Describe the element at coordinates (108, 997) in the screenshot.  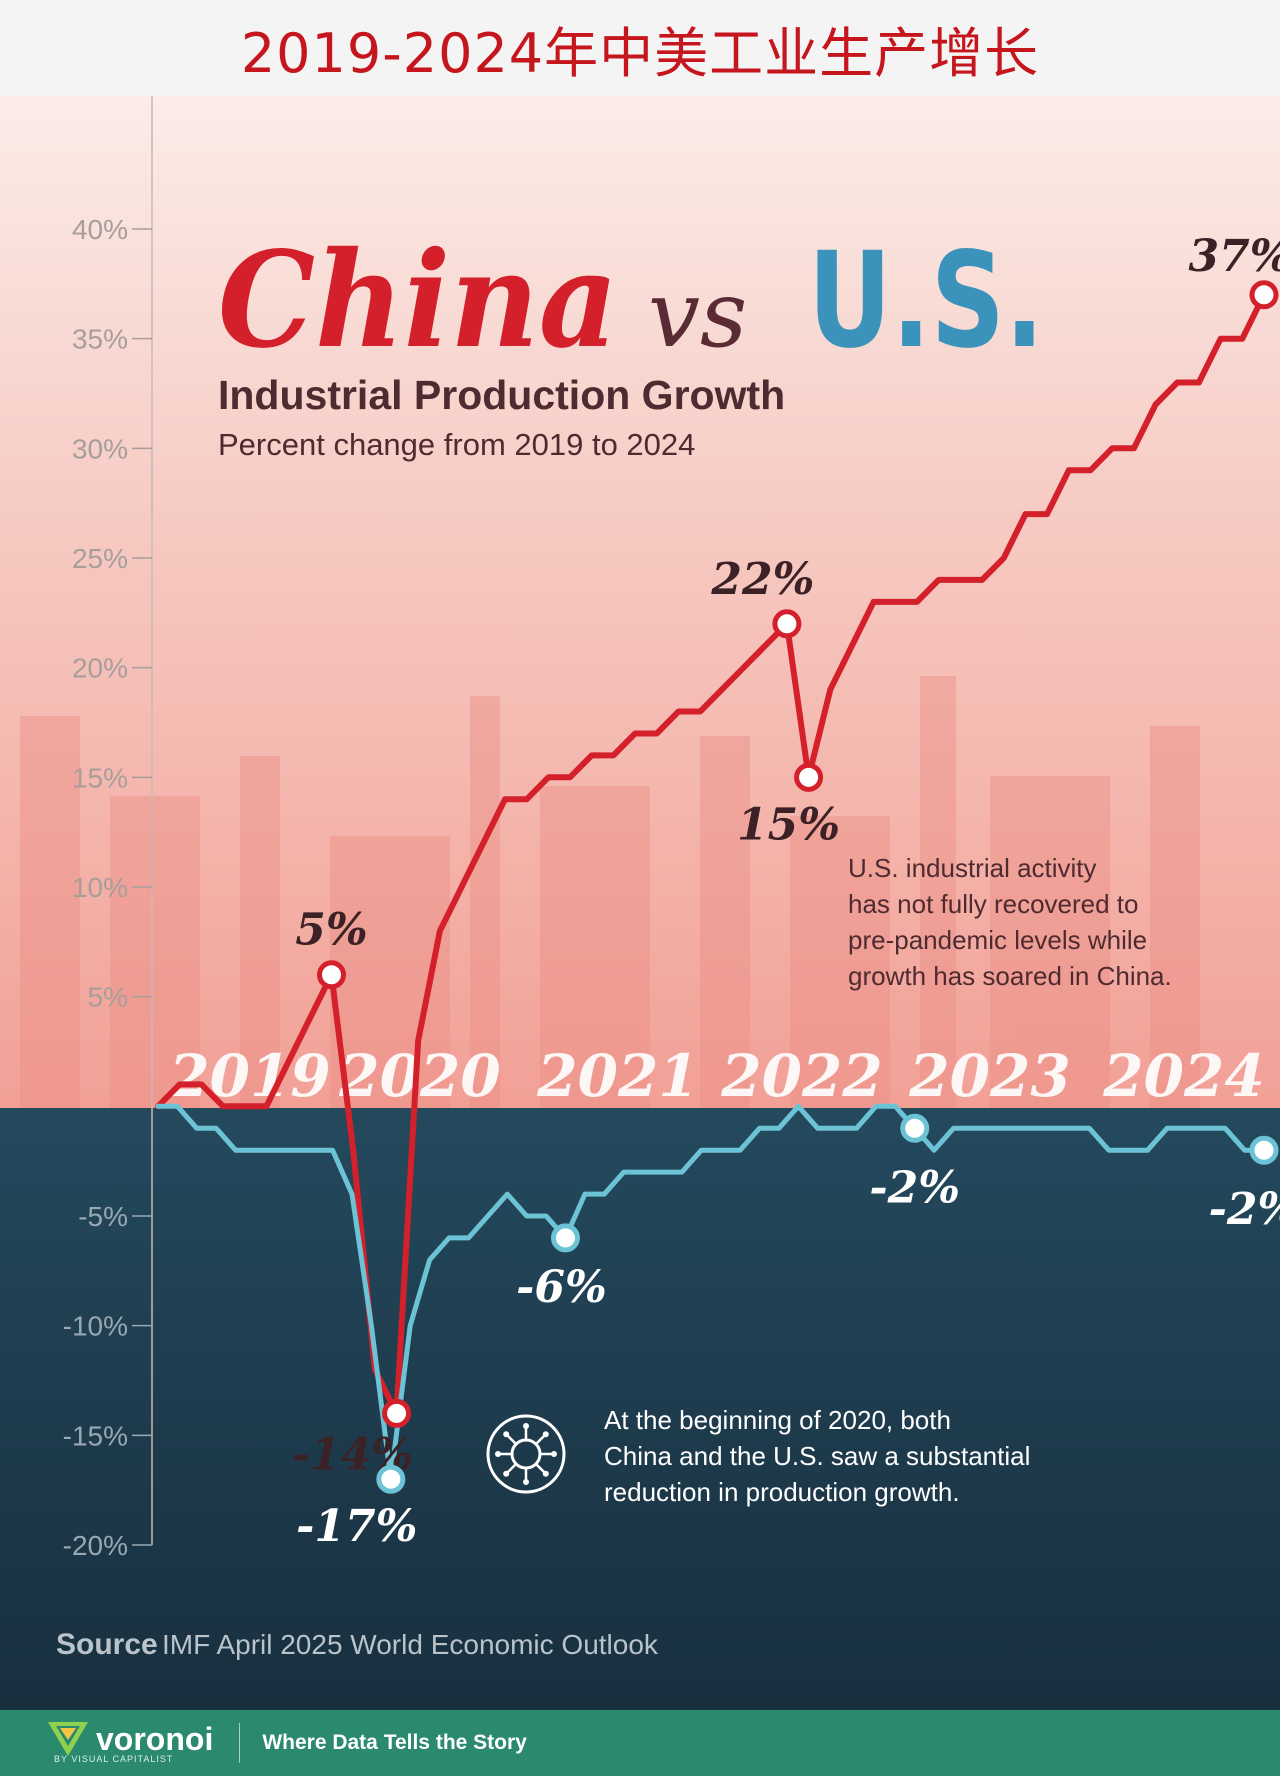
I see `y-tick-label: 5%` at that location.